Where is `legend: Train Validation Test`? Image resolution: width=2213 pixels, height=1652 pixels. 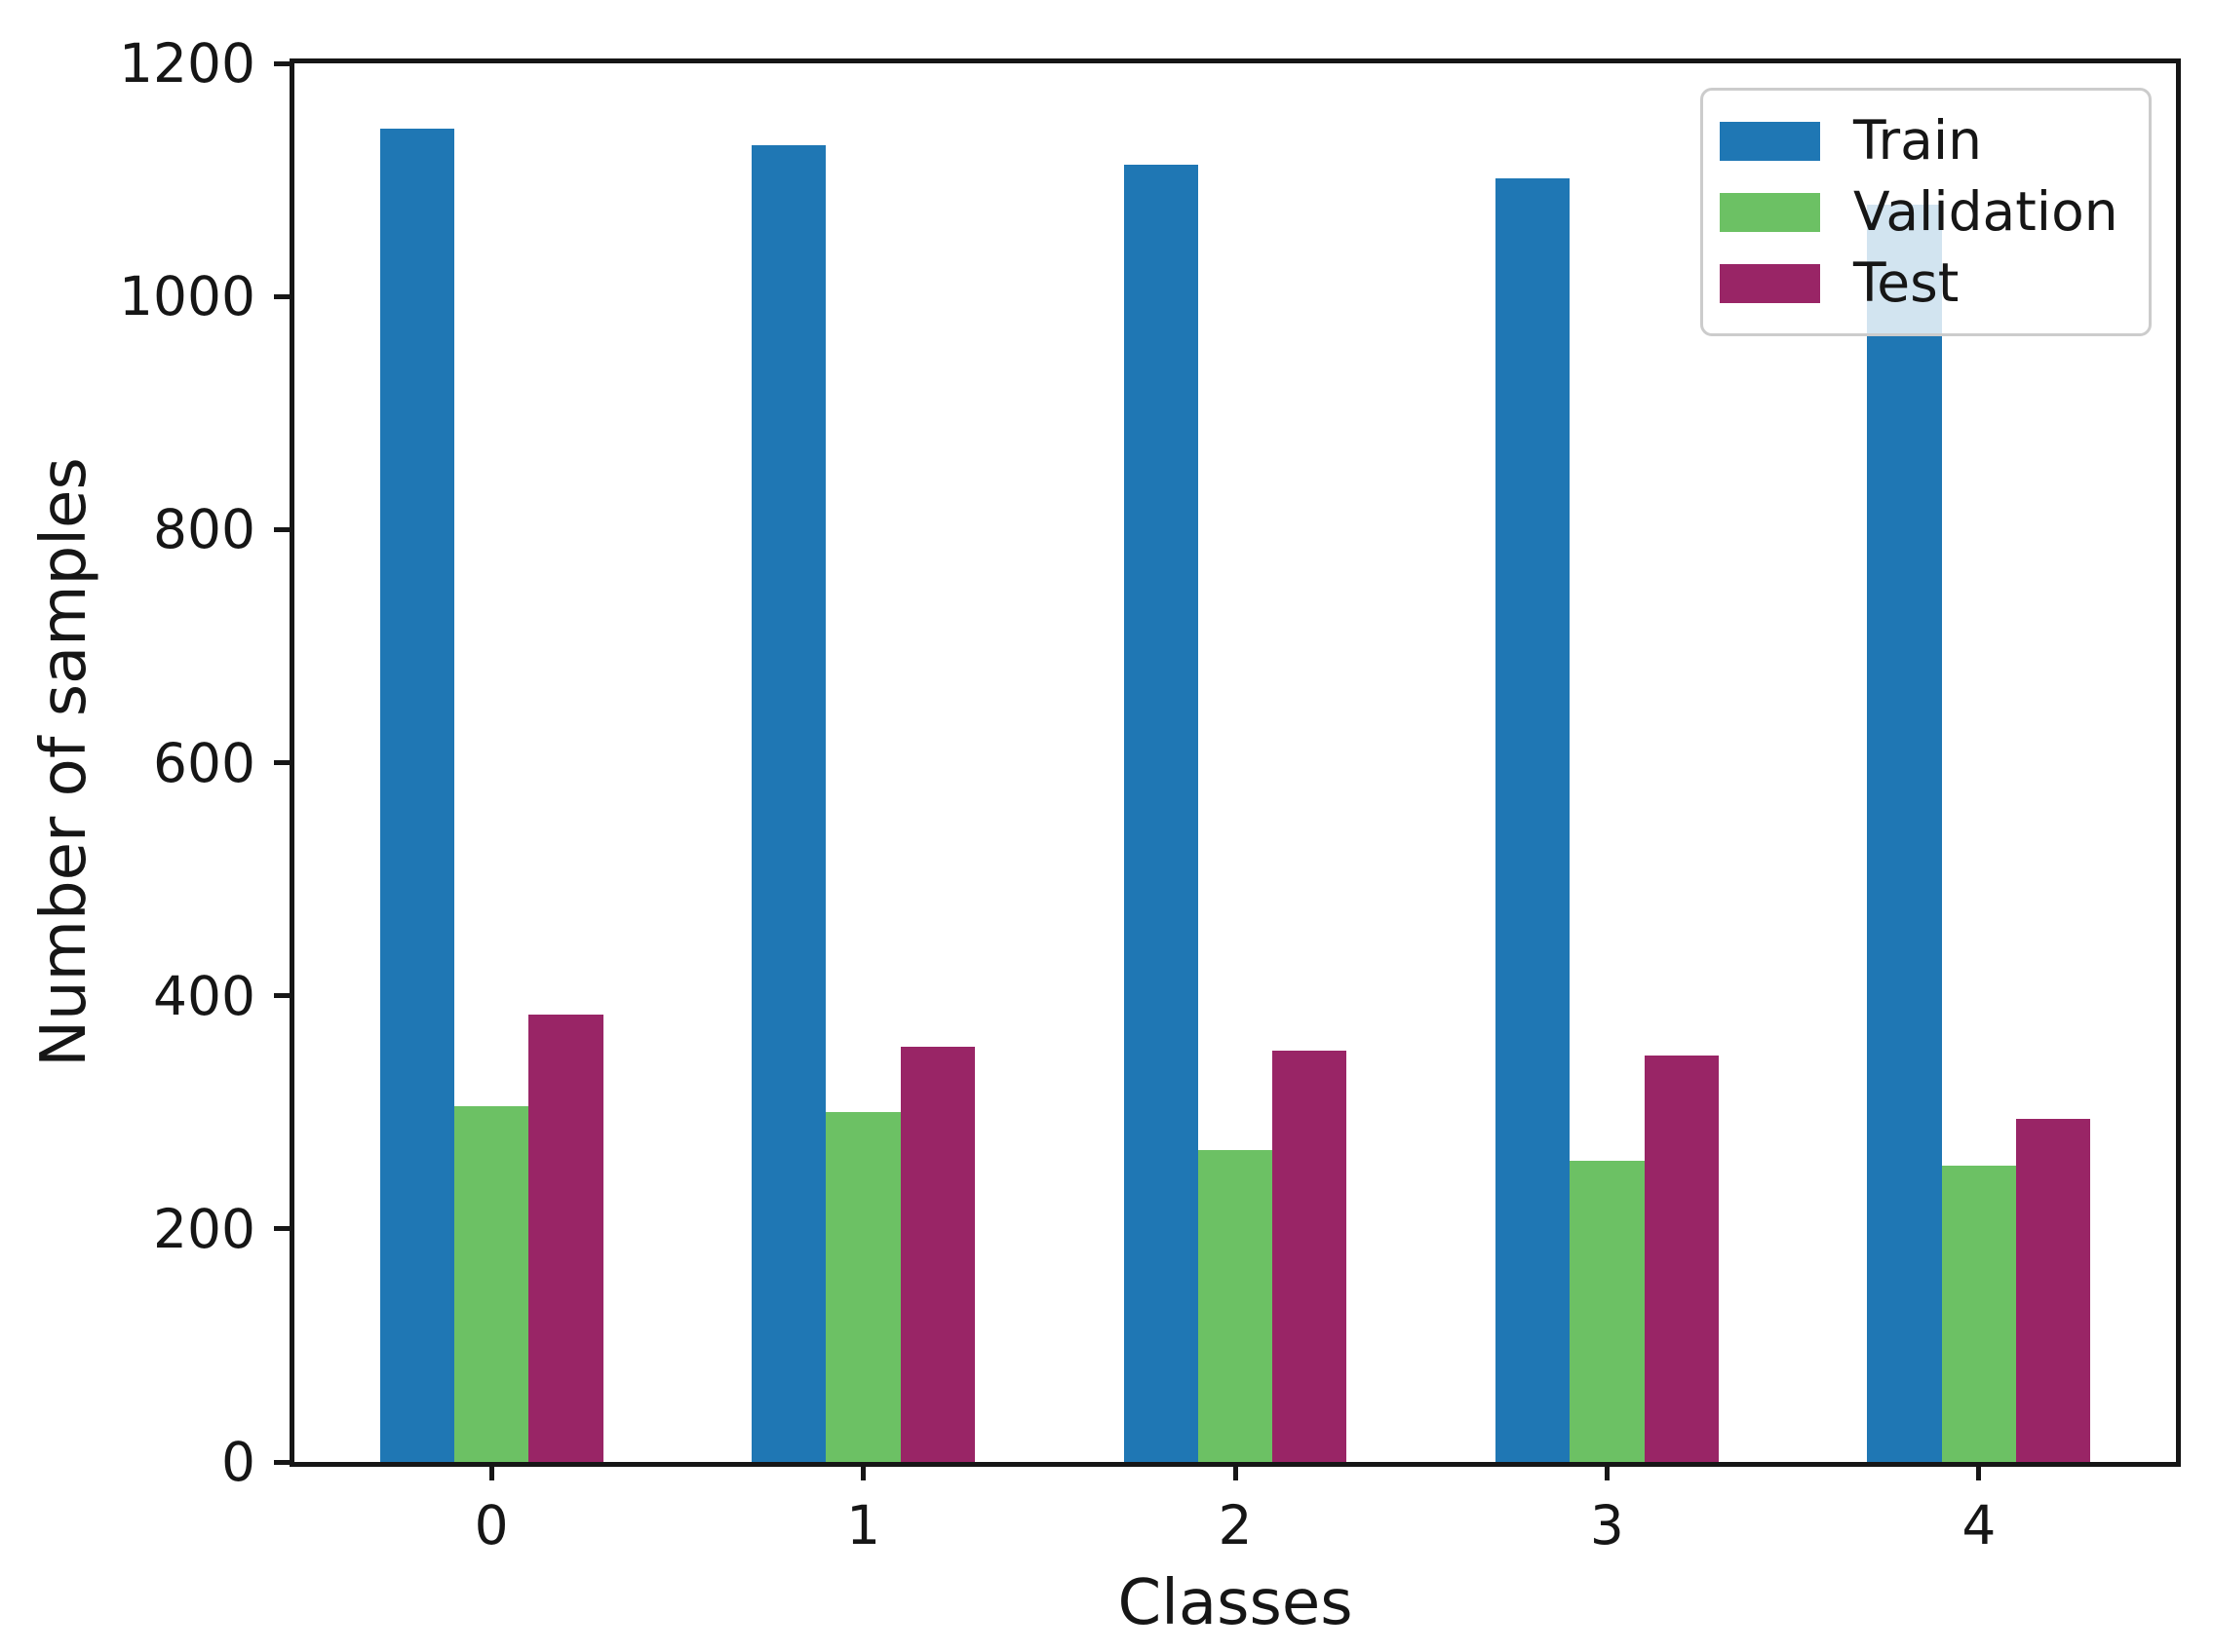 legend: Train Validation Test is located at coordinates (1926, 212).